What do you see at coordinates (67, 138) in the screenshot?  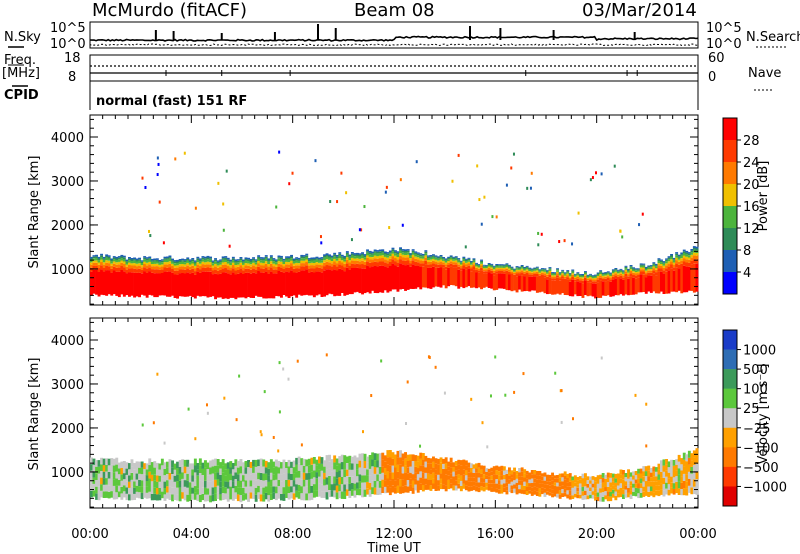 I see `y-tick-label: 4000` at bounding box center [67, 138].